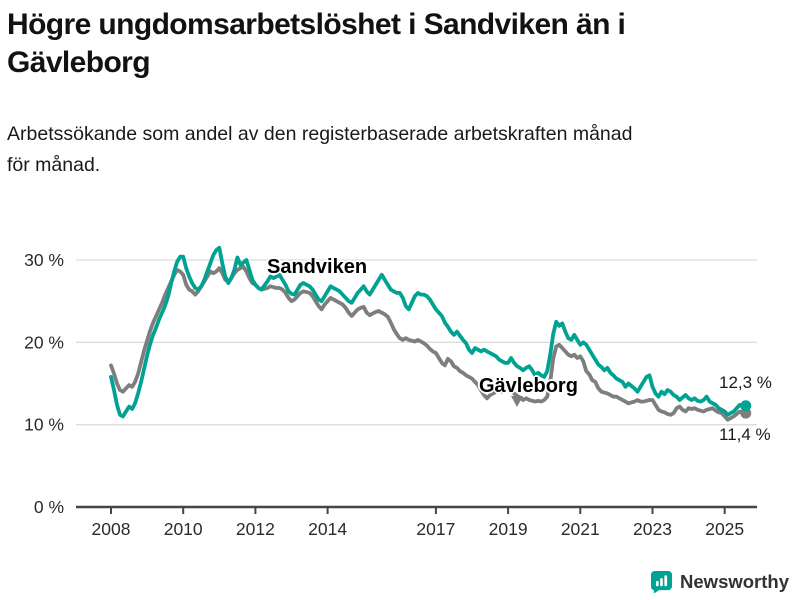 The image size is (800, 600). I want to click on x-tick-label-2025: 2025, so click(724, 529).